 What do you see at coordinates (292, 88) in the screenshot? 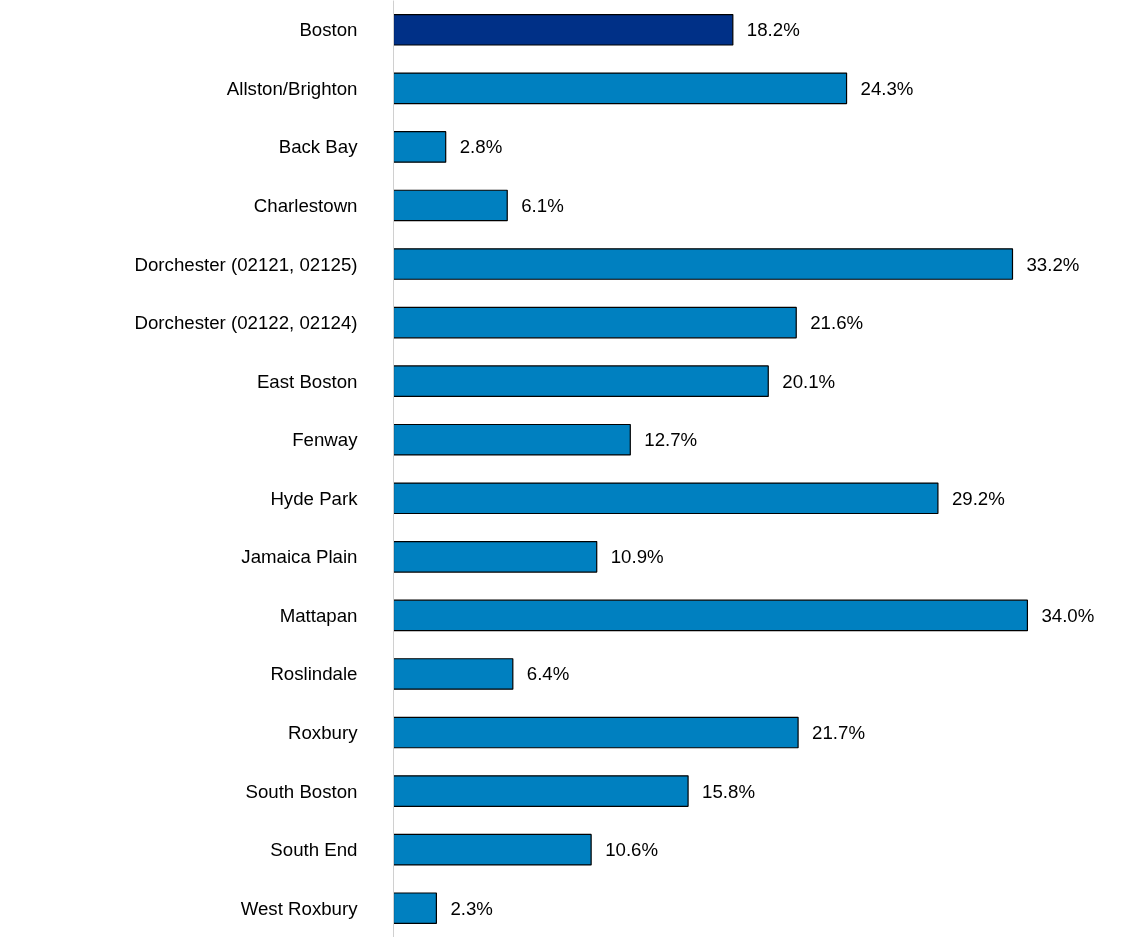
I see `y-tick-label: Allston/Brighton` at bounding box center [292, 88].